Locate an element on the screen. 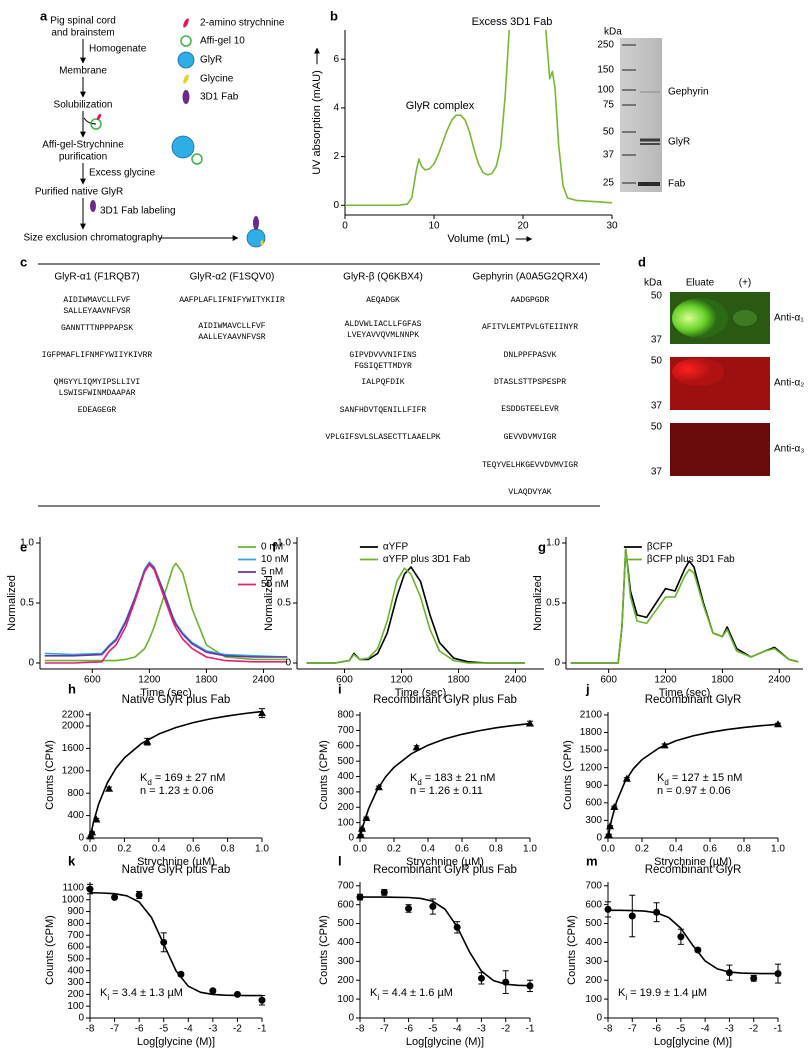 Image resolution: width=808 pixels, height=1050 pixels. annotation: n = 1.23 ± 0.06 is located at coordinates (177, 791).